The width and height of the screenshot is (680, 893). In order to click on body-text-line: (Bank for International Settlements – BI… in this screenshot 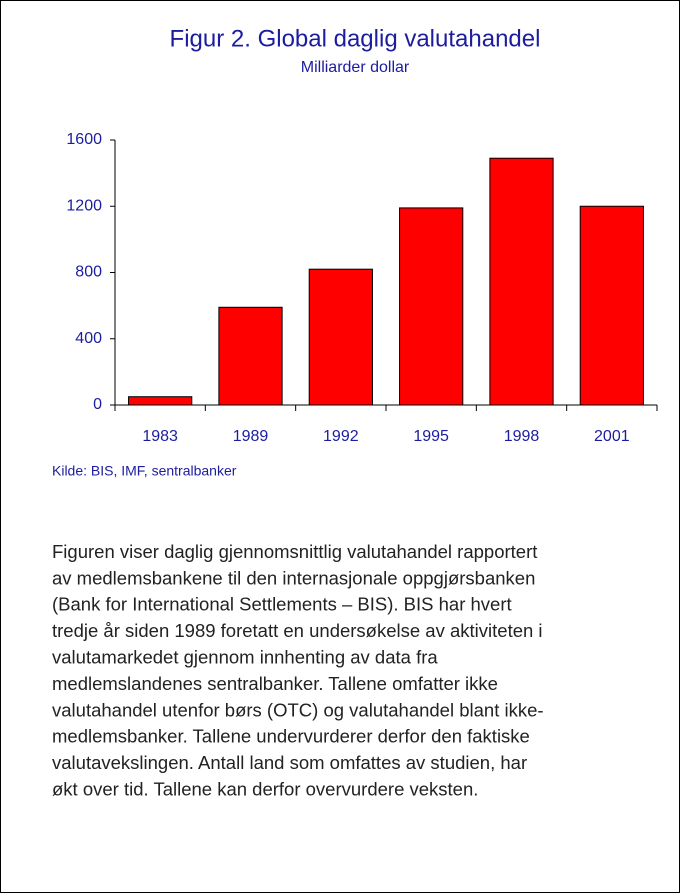, I will do `click(282, 604)`.